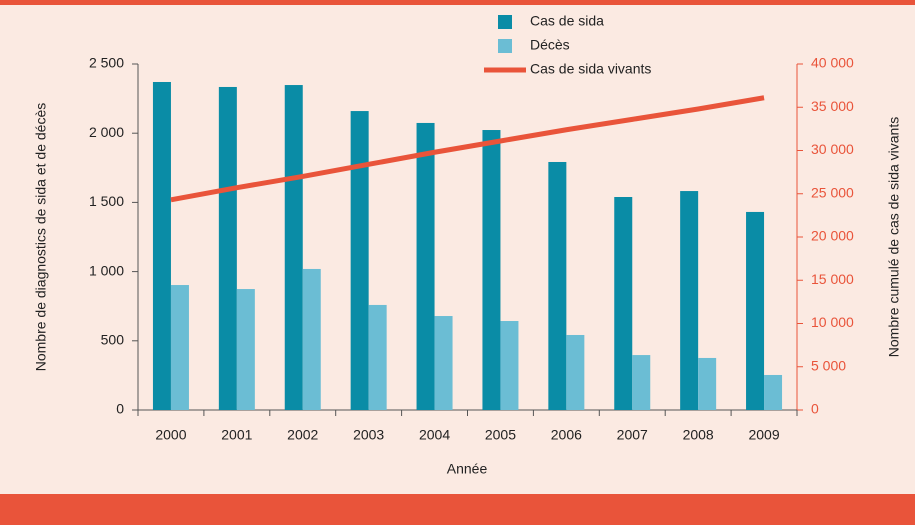 The width and height of the screenshot is (915, 525). Describe the element at coordinates (815, 409) in the screenshot. I see `y2-tick-label: 0` at that location.